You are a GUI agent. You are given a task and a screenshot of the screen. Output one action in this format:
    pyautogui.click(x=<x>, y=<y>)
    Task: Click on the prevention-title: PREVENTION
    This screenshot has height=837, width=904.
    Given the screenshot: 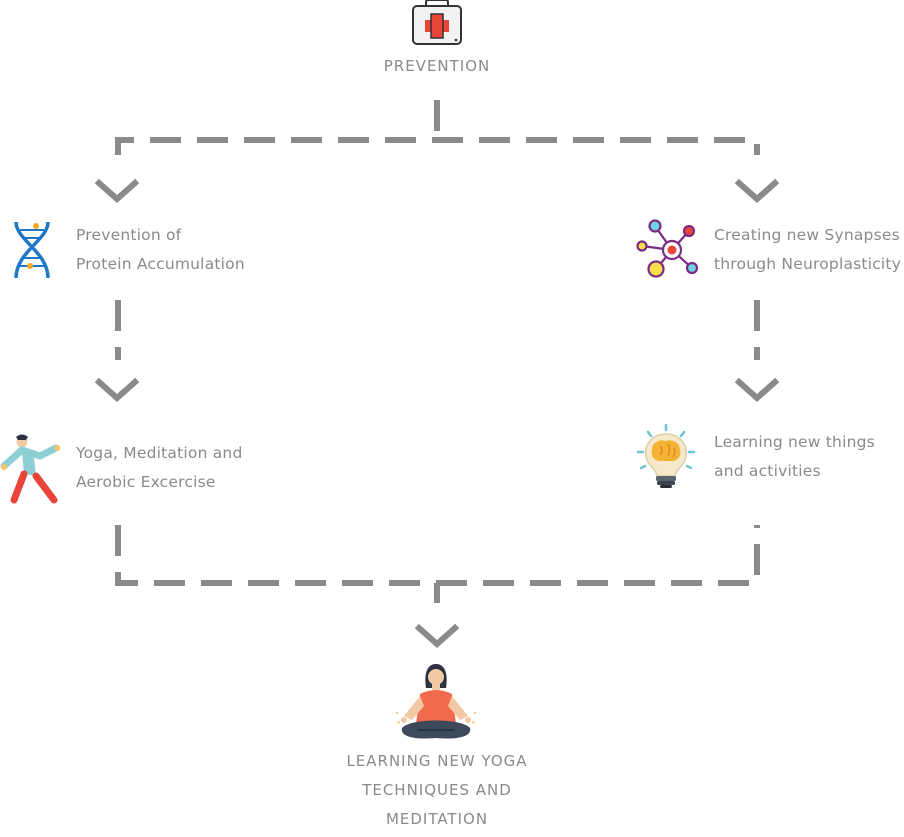 What is the action you would take?
    pyautogui.click(x=437, y=66)
    